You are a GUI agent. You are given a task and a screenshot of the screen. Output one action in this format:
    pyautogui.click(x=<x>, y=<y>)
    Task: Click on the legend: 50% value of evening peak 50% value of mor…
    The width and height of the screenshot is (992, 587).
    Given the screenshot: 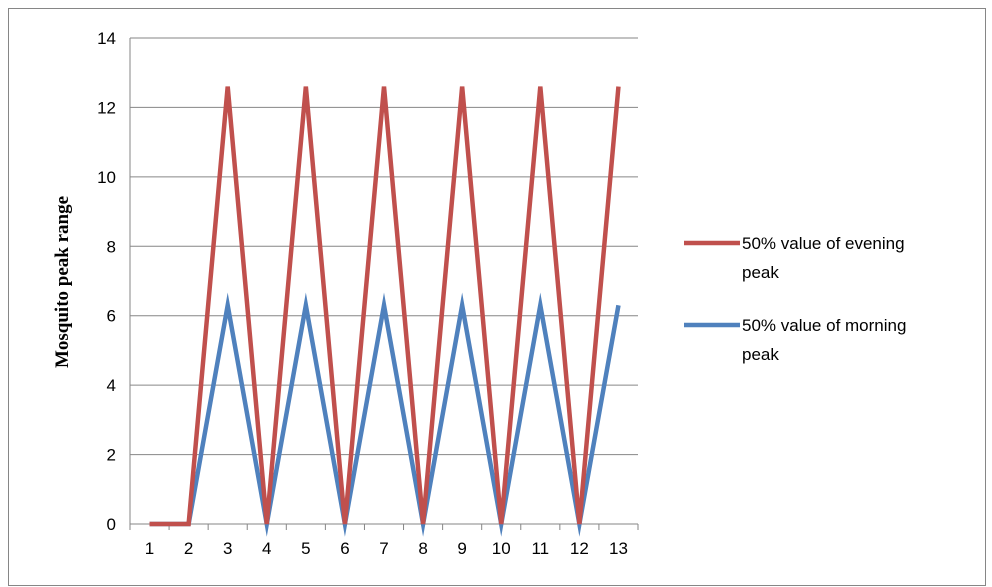 What is the action you would take?
    pyautogui.click(x=795, y=299)
    